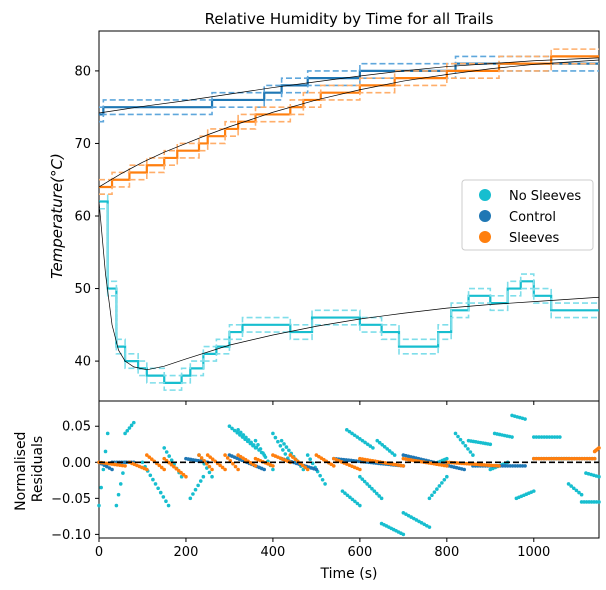  I want to click on fit-line-control, so click(349, 85).